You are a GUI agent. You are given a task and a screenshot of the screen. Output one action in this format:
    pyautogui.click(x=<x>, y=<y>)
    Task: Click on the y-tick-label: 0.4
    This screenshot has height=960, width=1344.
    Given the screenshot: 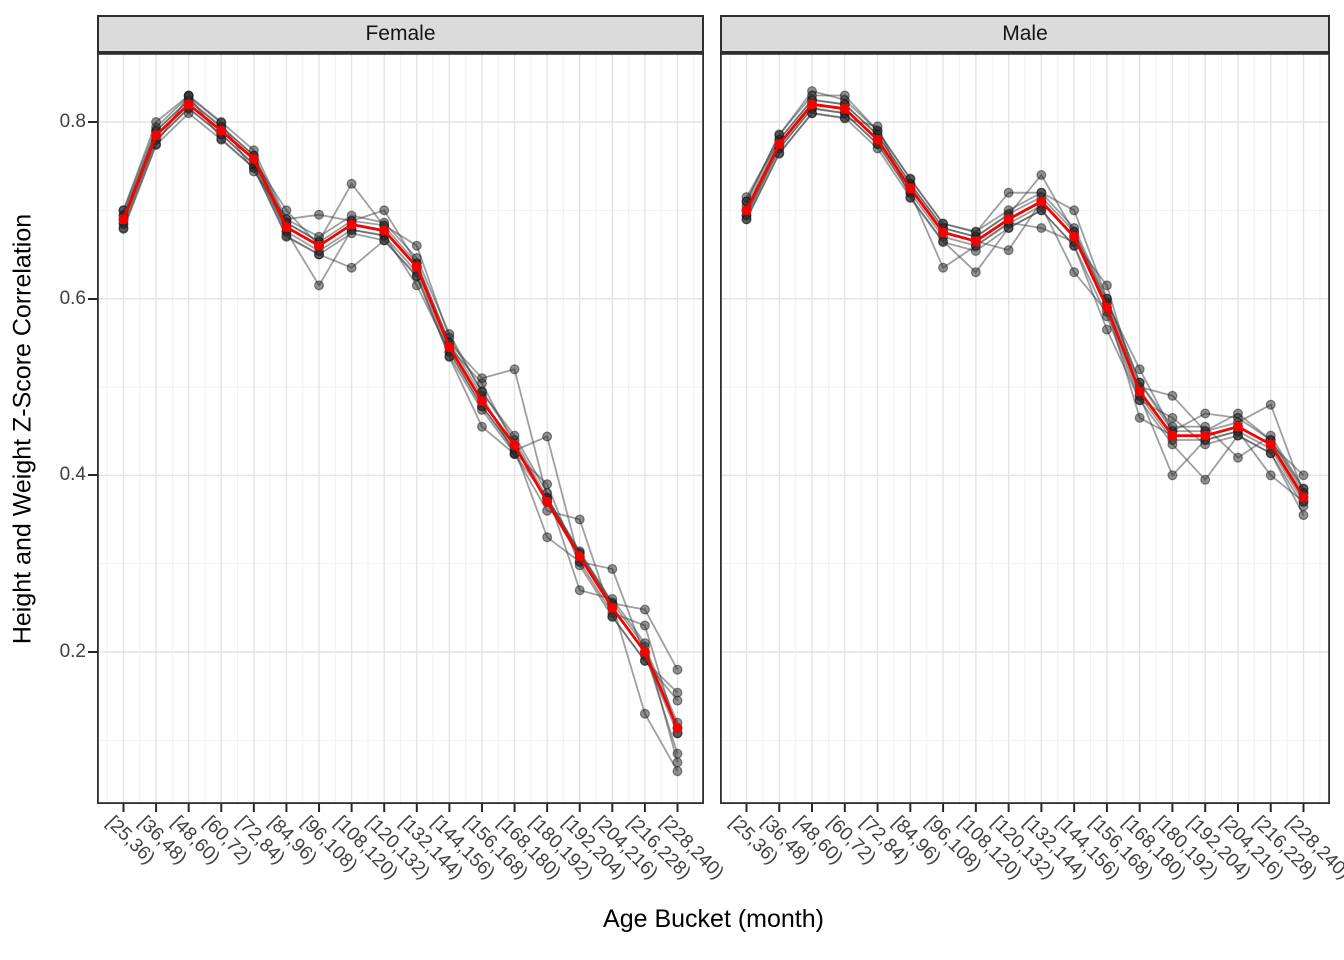 What is the action you would take?
    pyautogui.click(x=72, y=475)
    